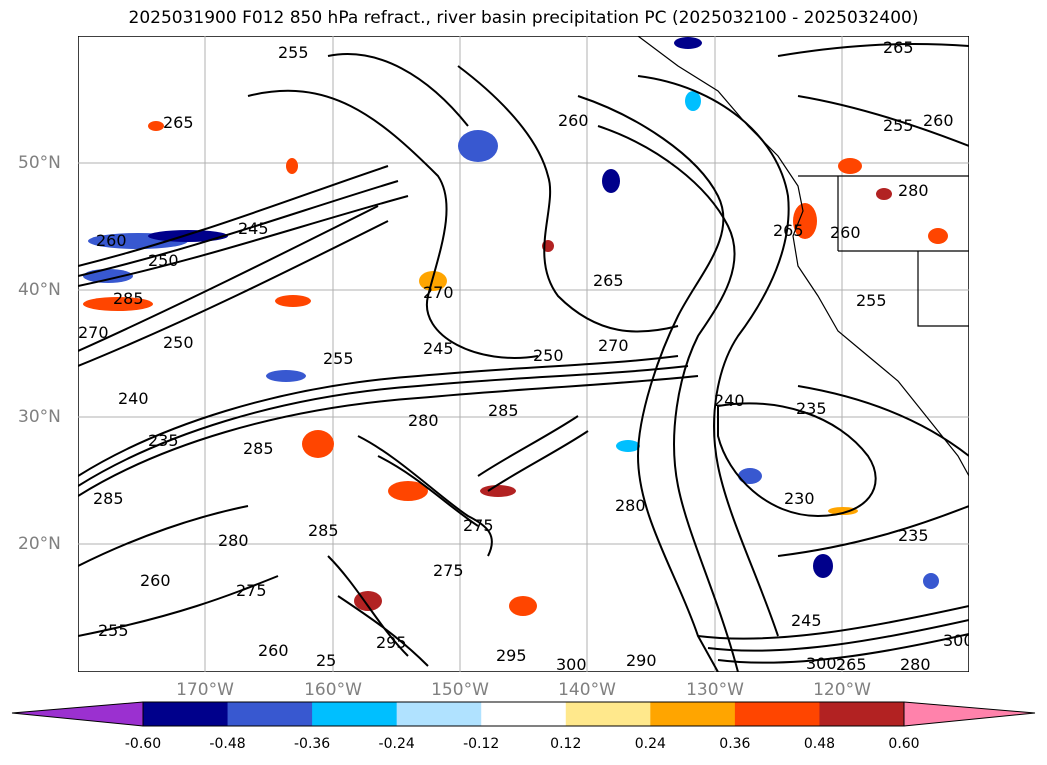 This screenshot has width=1047, height=765. I want to click on colorbar-tick-label: -0.12, so click(481, 744).